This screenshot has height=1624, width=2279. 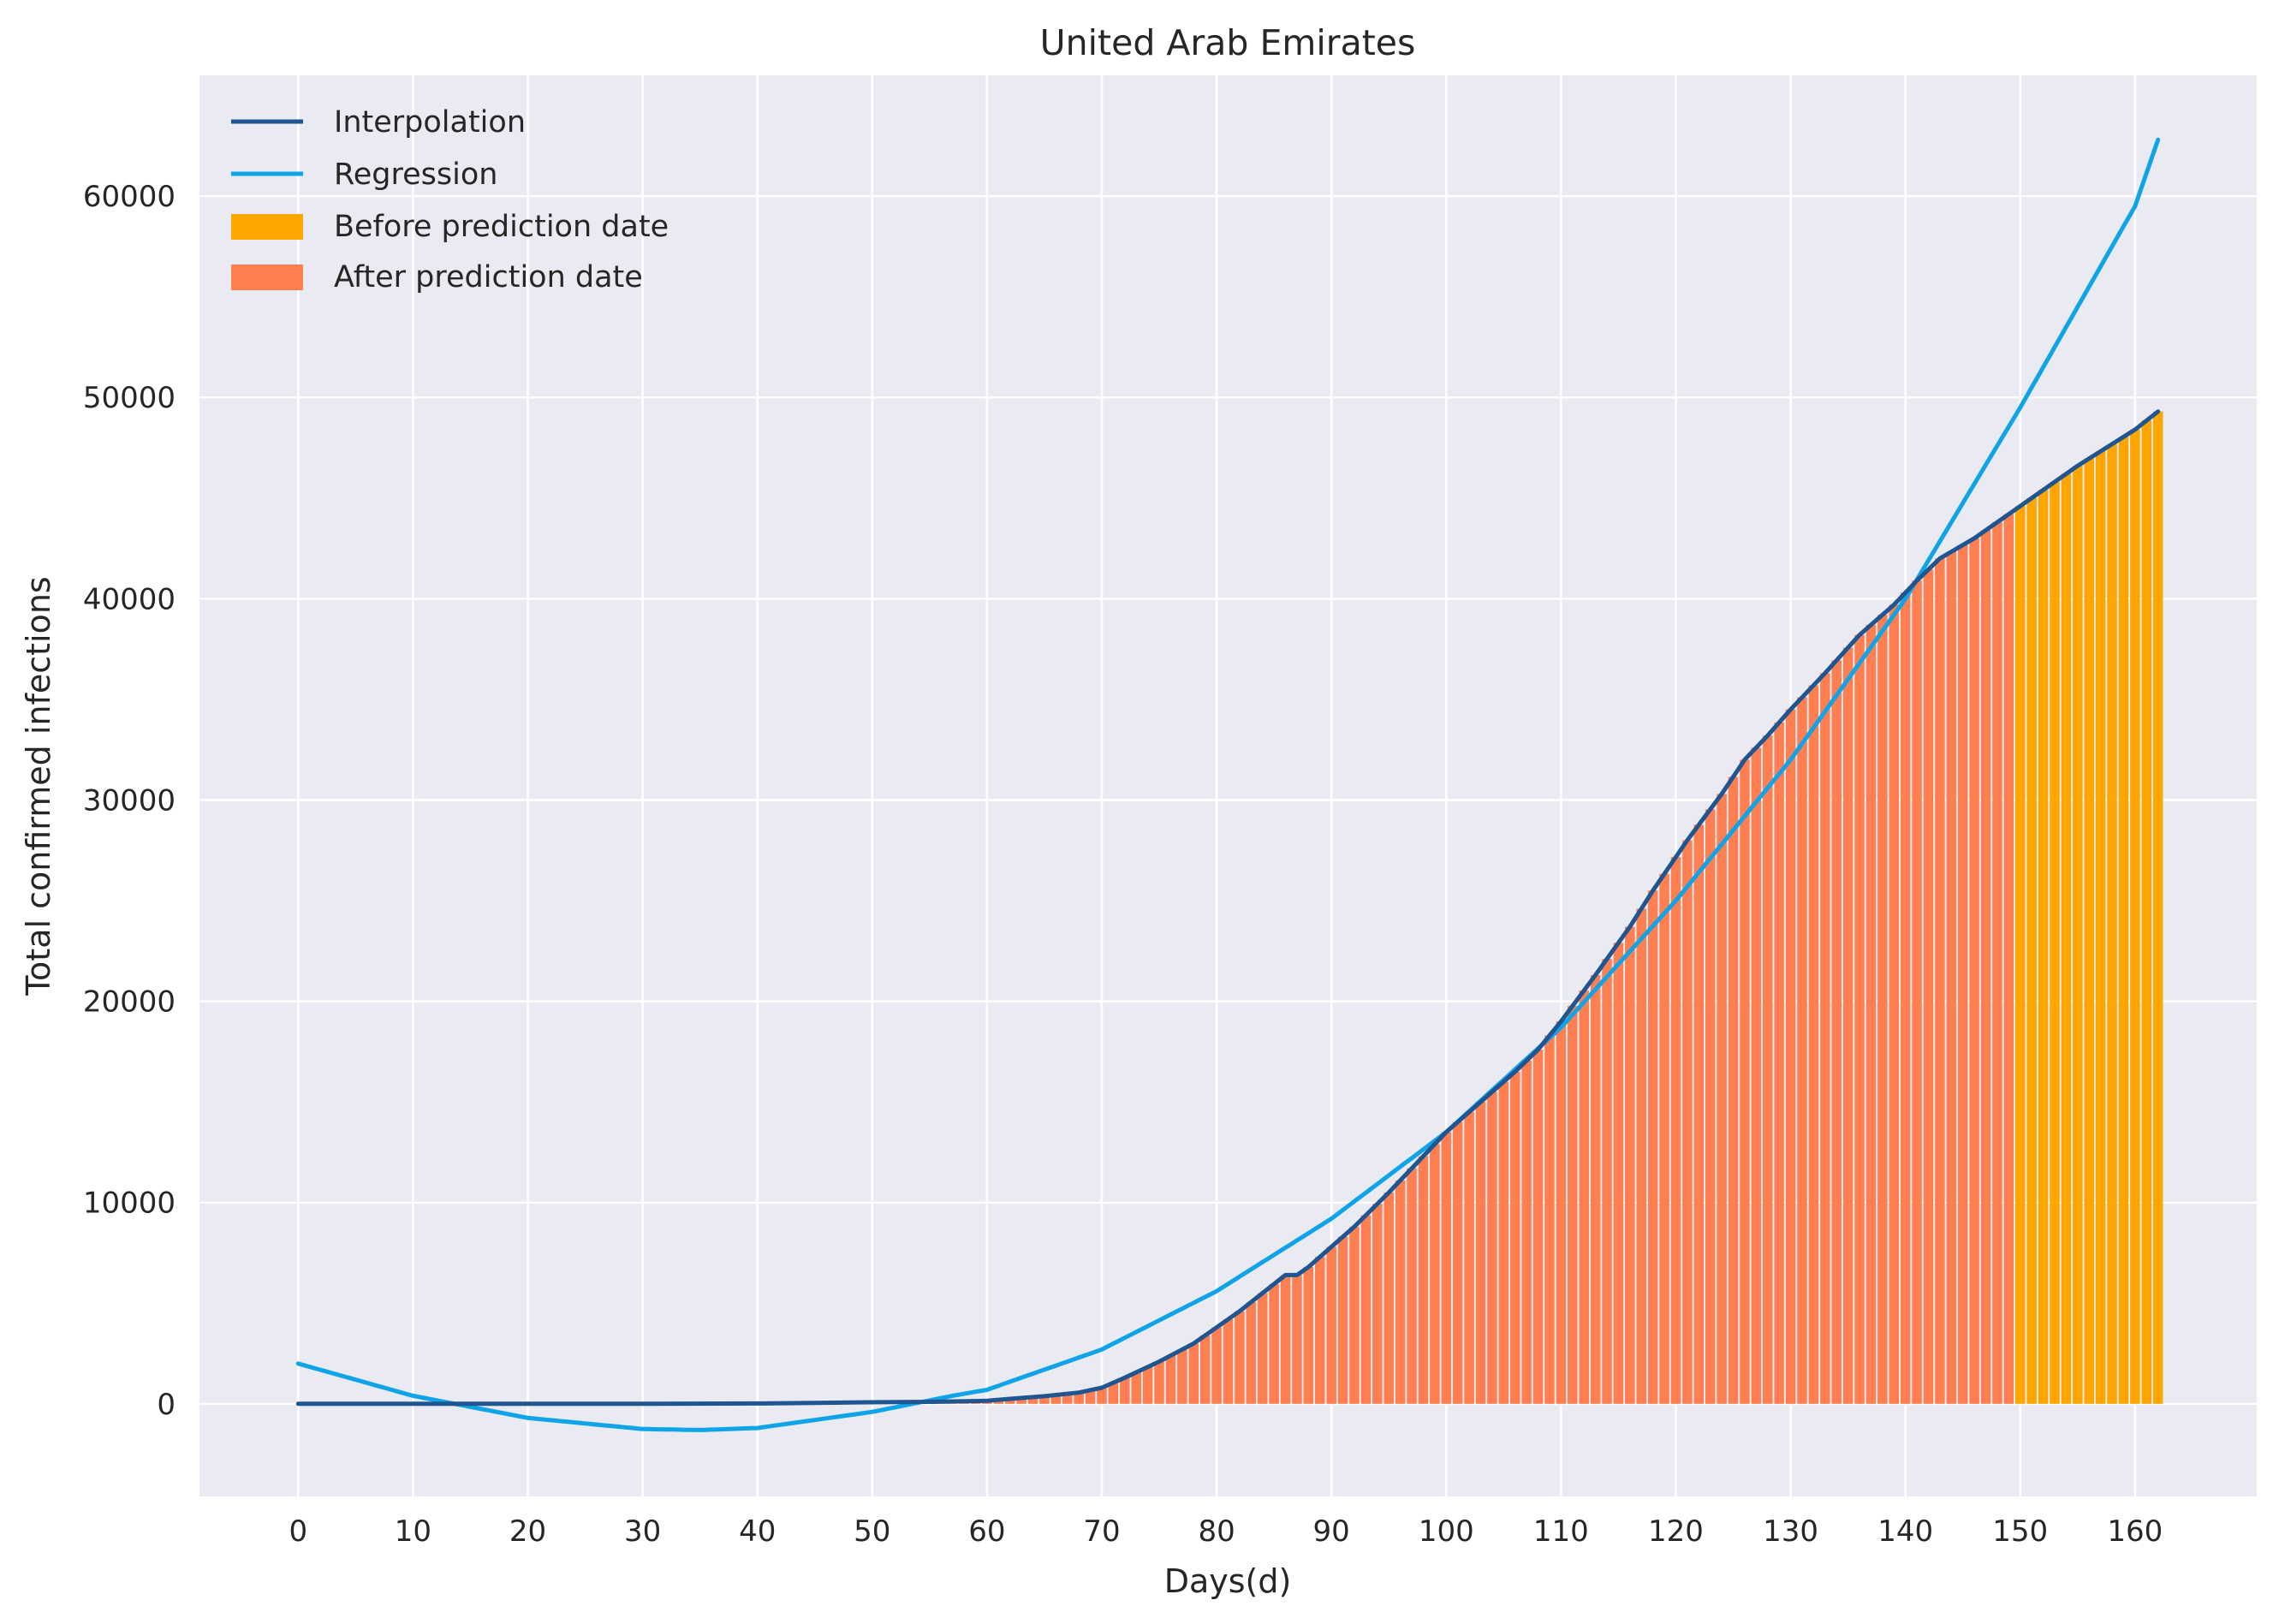 I want to click on x-tick-label: 150, so click(x=2020, y=1531).